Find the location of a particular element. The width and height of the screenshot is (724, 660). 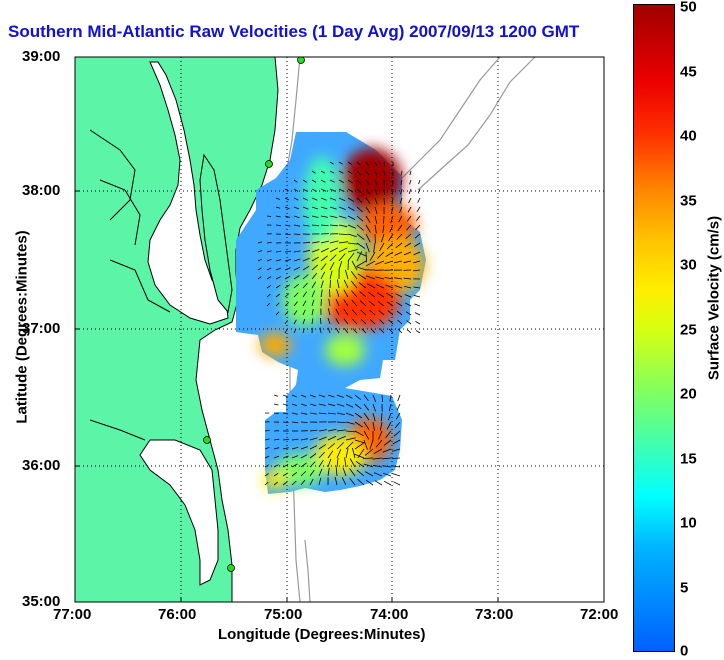

colorbar-tick: 35 is located at coordinates (688, 201).